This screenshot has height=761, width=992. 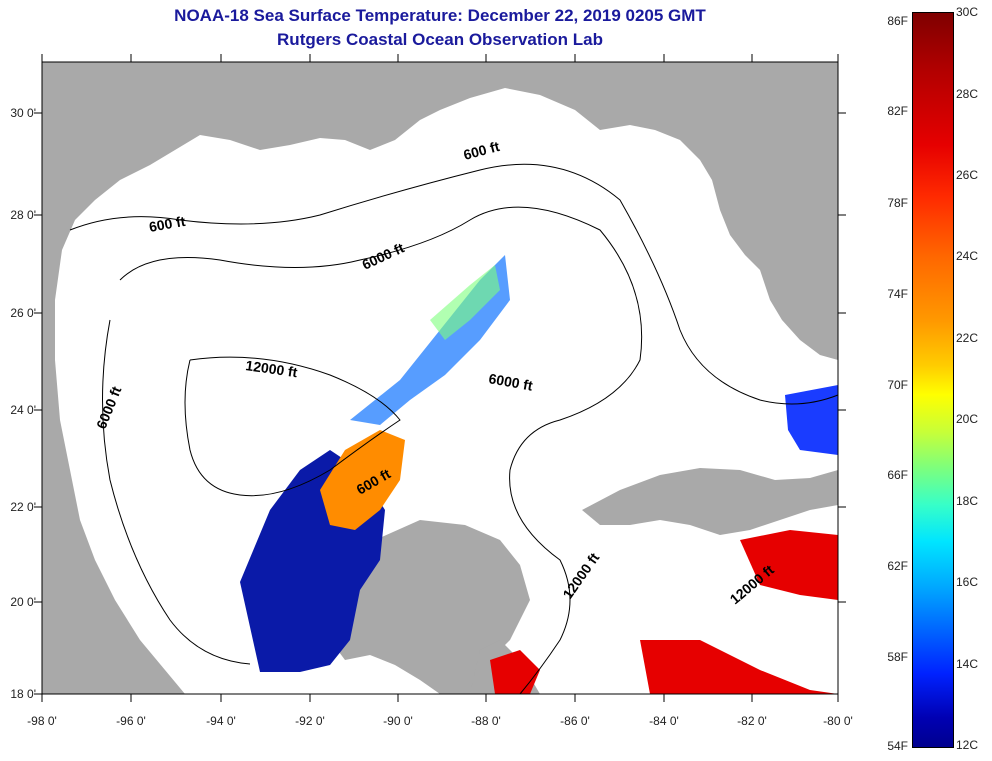 I want to click on lon-label: -82 0', so click(x=752, y=721).